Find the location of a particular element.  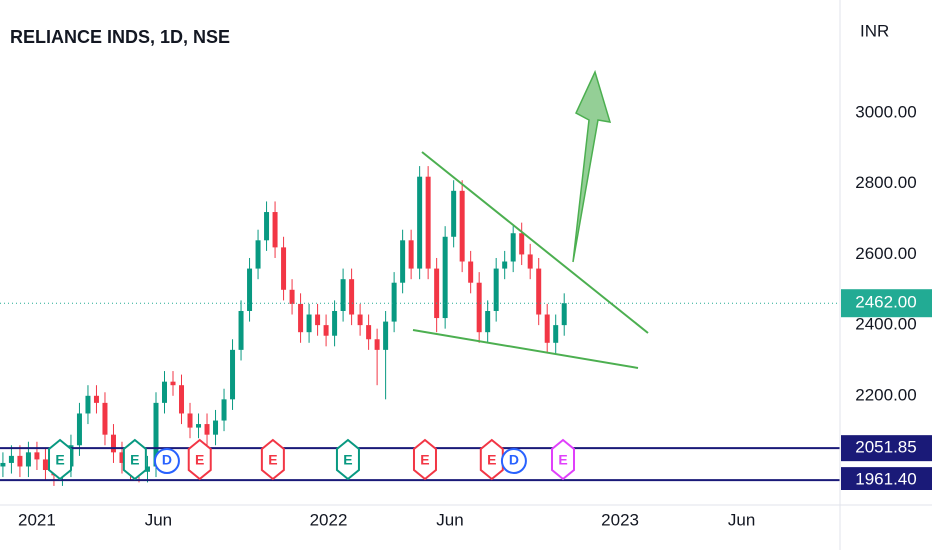

y-tick-label: 2200.00 is located at coordinates (885, 394).